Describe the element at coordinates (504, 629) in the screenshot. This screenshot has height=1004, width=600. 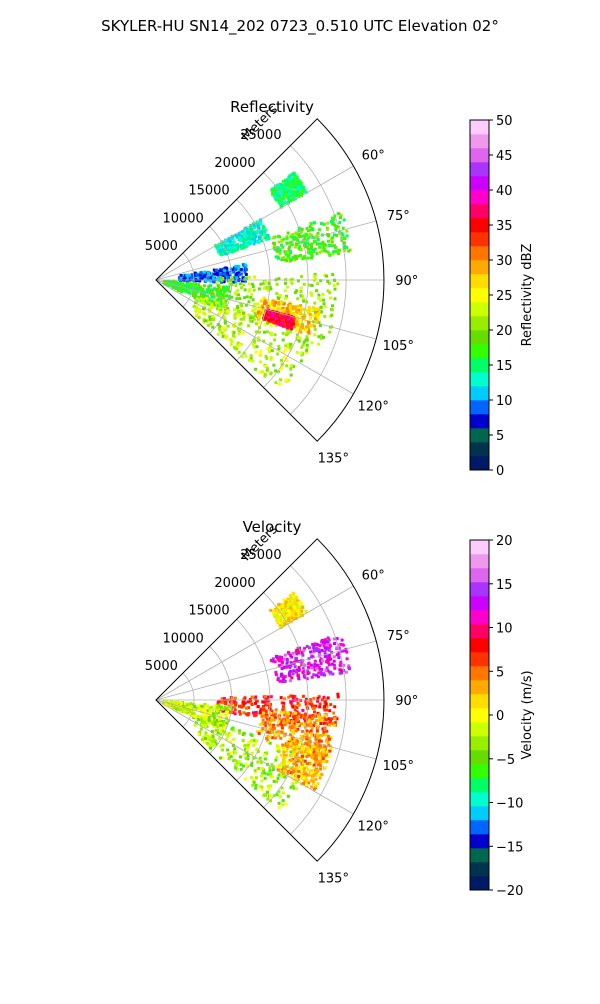
I see `colorbar-tick-label: 10` at that location.